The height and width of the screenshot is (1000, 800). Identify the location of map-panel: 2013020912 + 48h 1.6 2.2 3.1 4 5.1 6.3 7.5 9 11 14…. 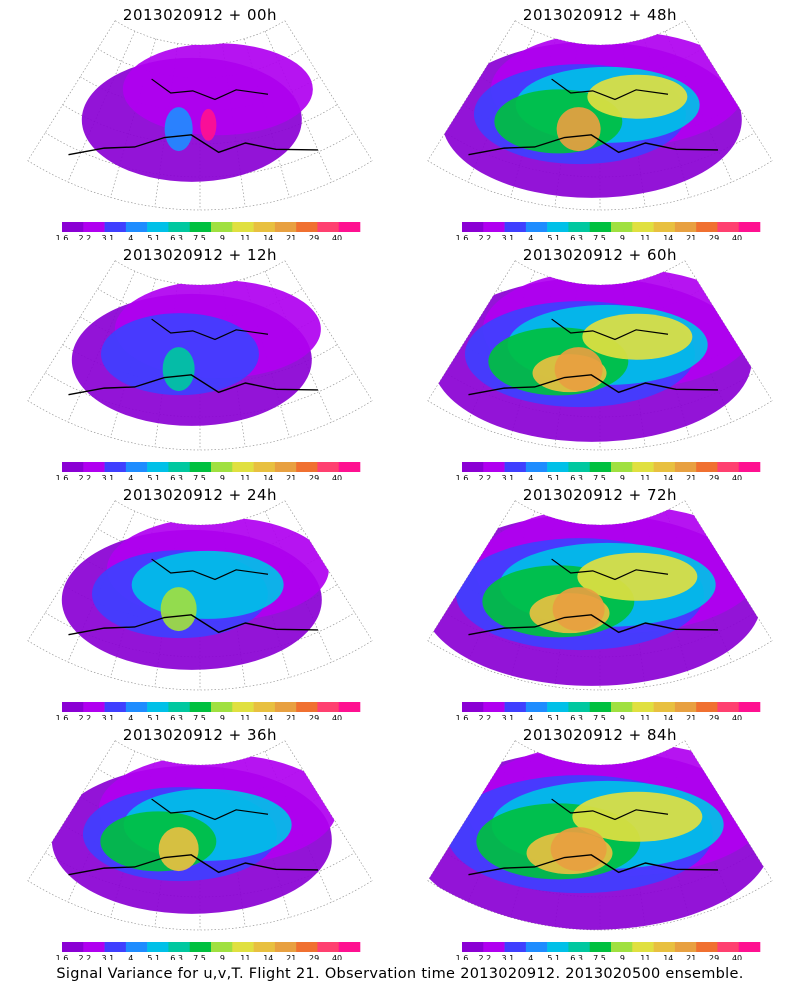
(600, 120).